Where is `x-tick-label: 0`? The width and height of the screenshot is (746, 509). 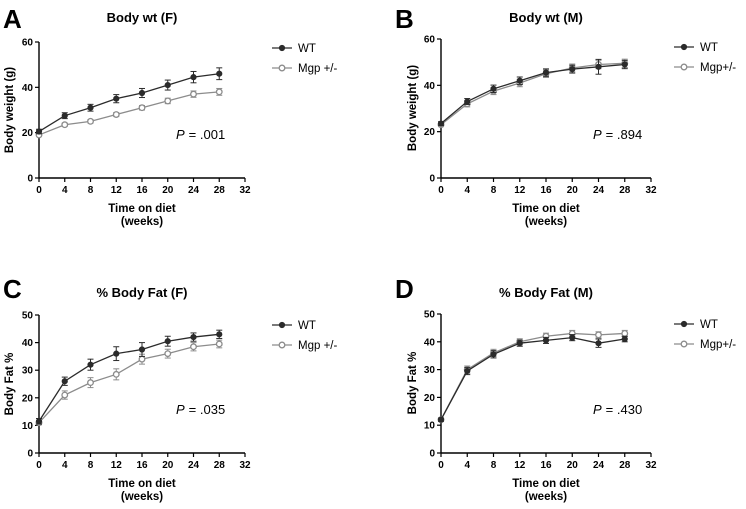
x-tick-label: 0 is located at coordinates (39, 465).